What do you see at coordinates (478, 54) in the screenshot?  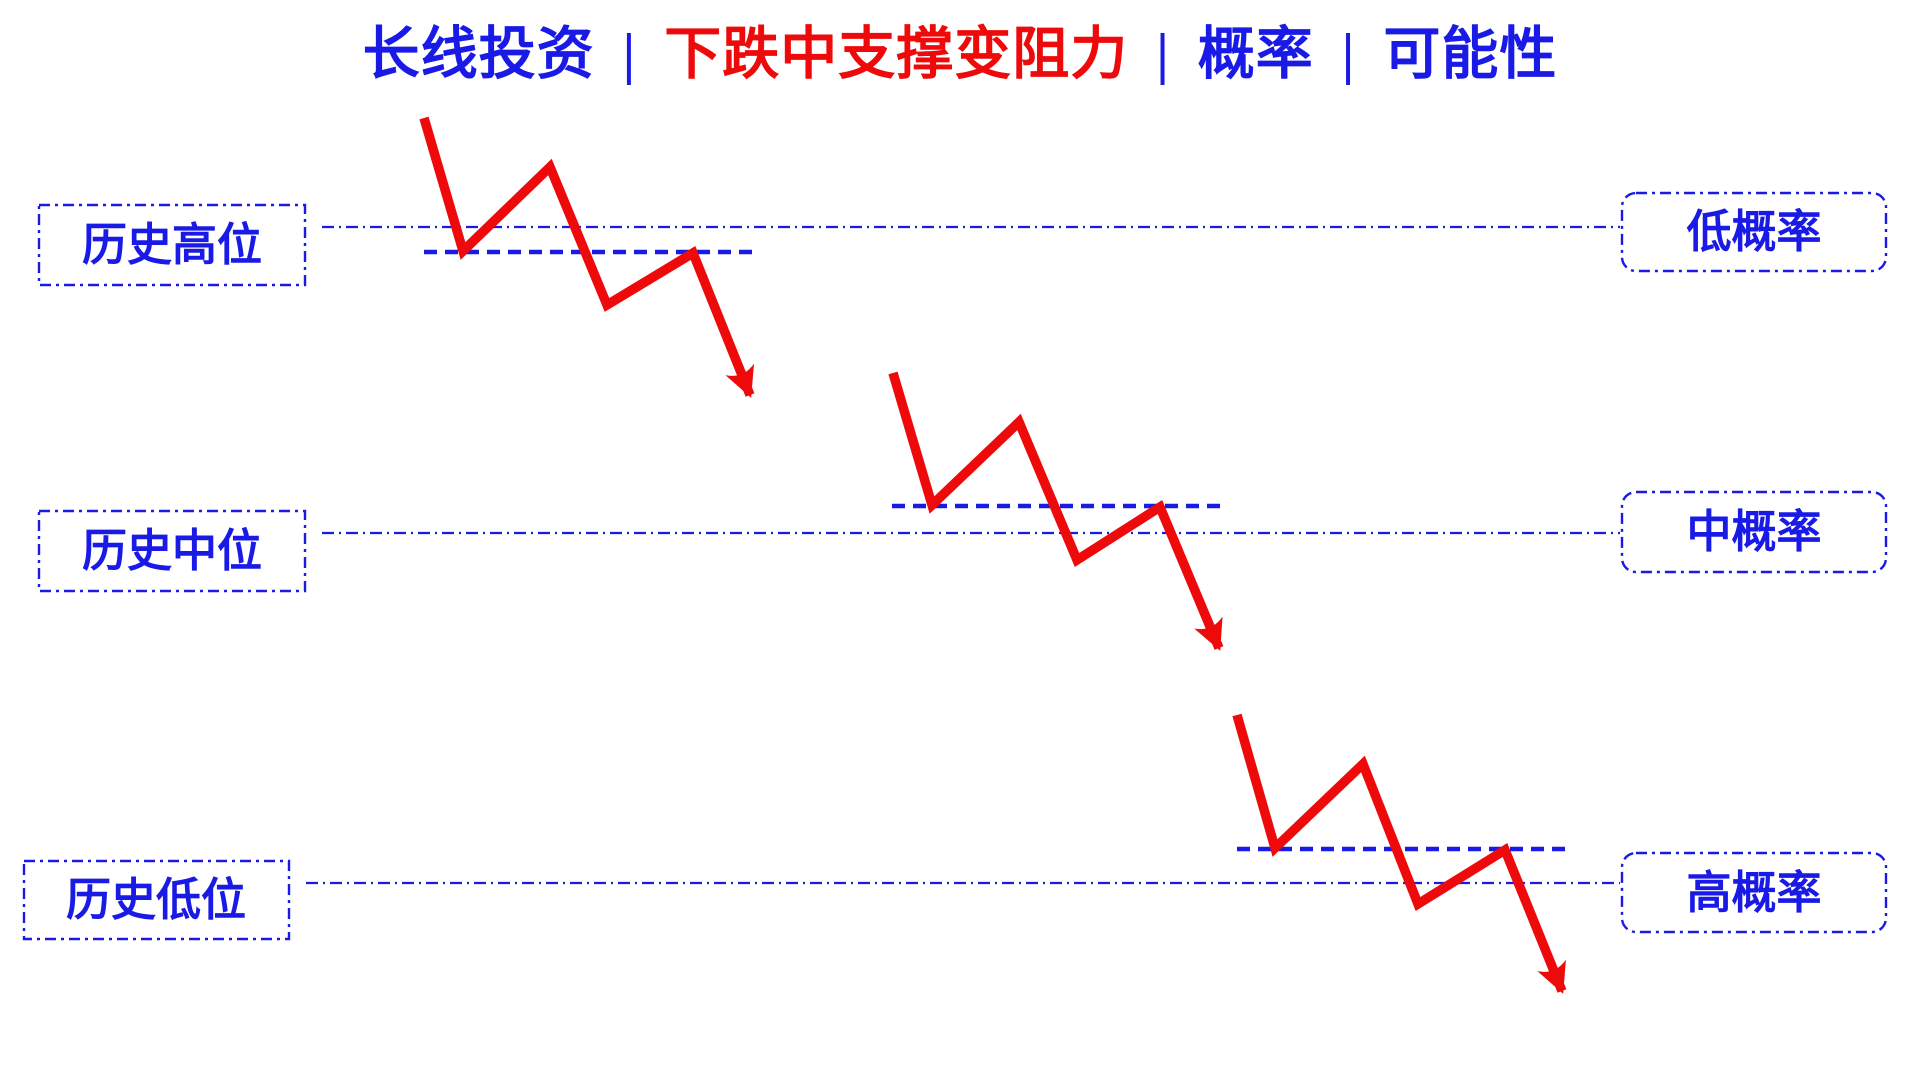 I see `title-segment-long-term-investment: 长线投资` at bounding box center [478, 54].